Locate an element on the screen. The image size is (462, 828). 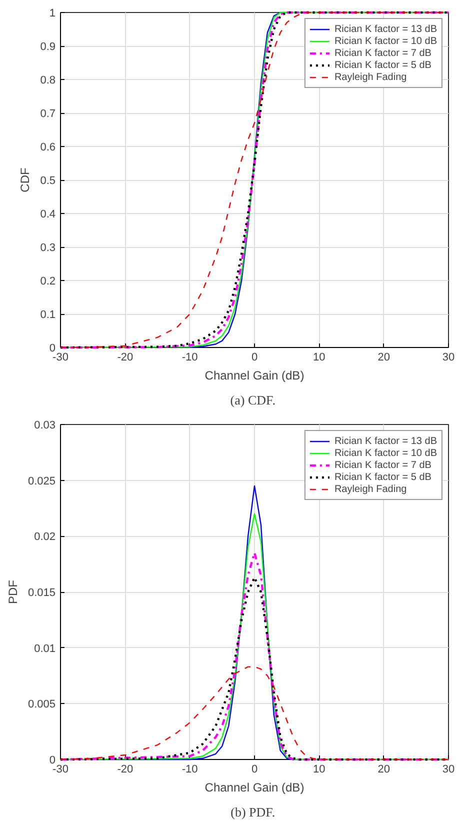
y-tick-label: 0.1 is located at coordinates (48, 315).